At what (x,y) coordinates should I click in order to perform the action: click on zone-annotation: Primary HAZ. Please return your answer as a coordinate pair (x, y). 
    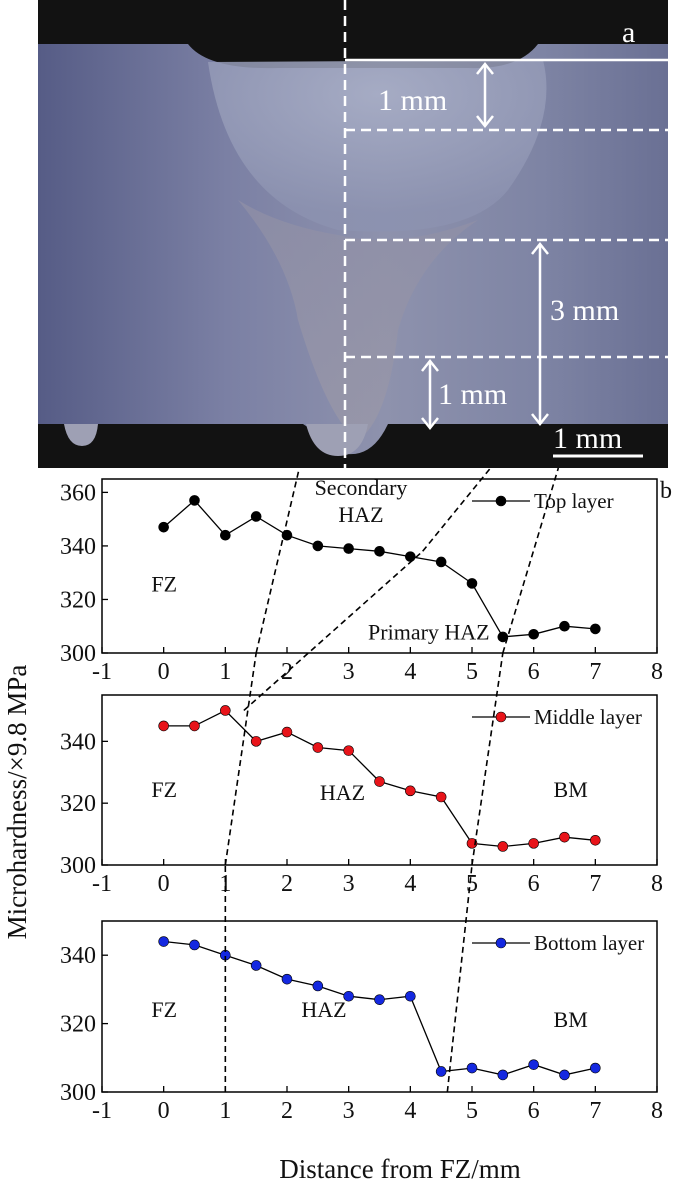
    Looking at the image, I should click on (429, 632).